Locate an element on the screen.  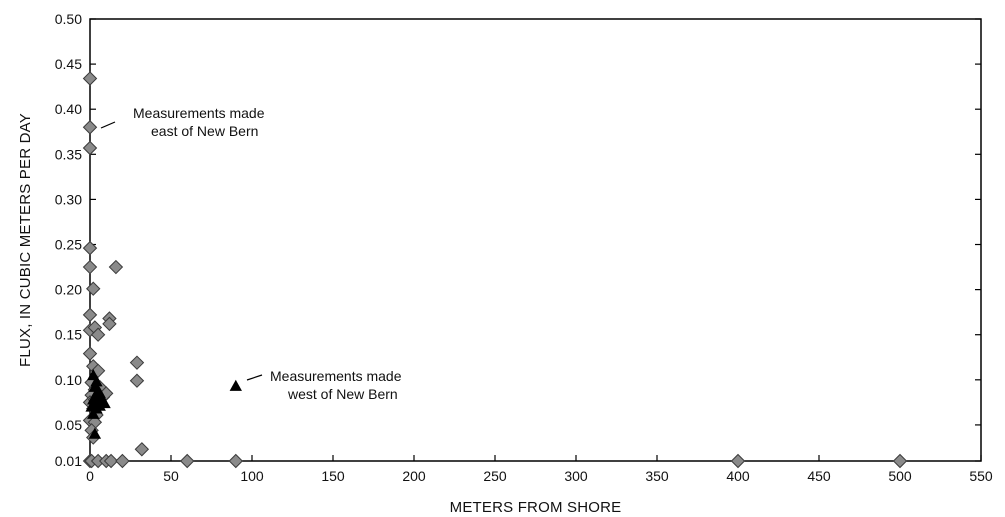
y-tick-label: 0.35 is located at coordinates (68, 154).